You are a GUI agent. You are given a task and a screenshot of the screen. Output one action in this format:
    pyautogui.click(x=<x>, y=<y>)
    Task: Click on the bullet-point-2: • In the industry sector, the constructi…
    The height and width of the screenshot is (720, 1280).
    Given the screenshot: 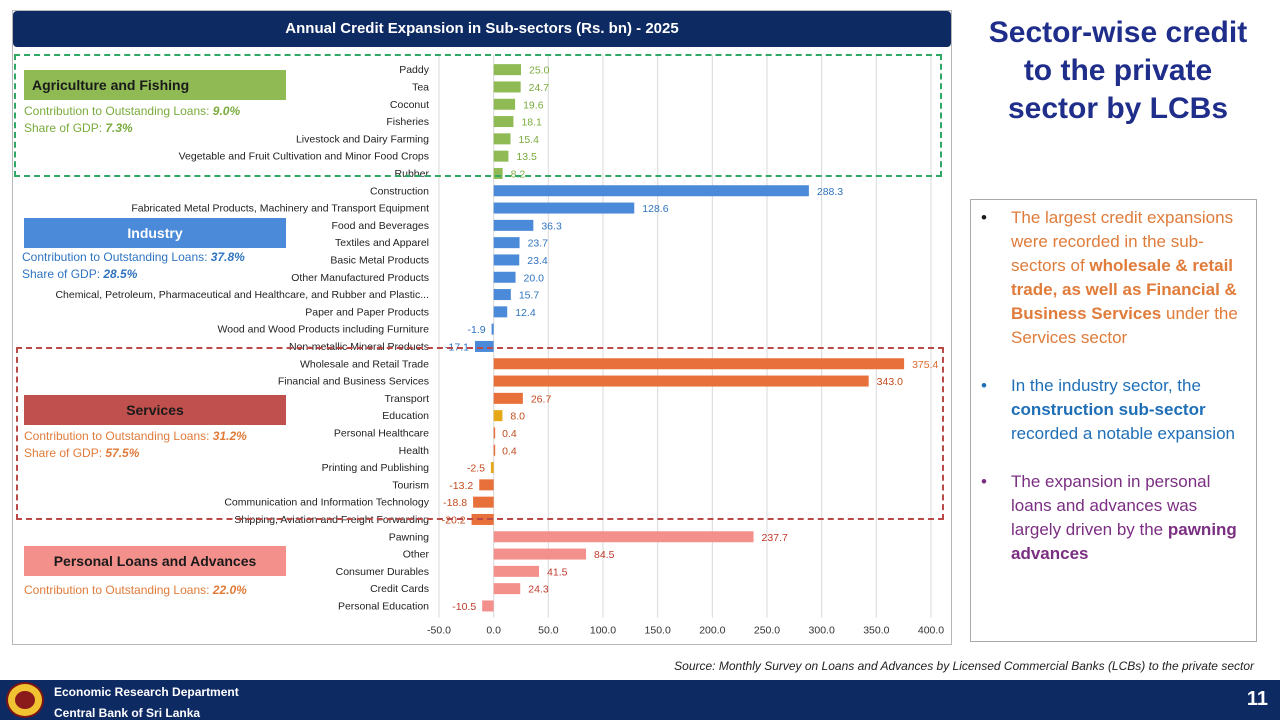 What is the action you would take?
    pyautogui.click(x=1108, y=409)
    